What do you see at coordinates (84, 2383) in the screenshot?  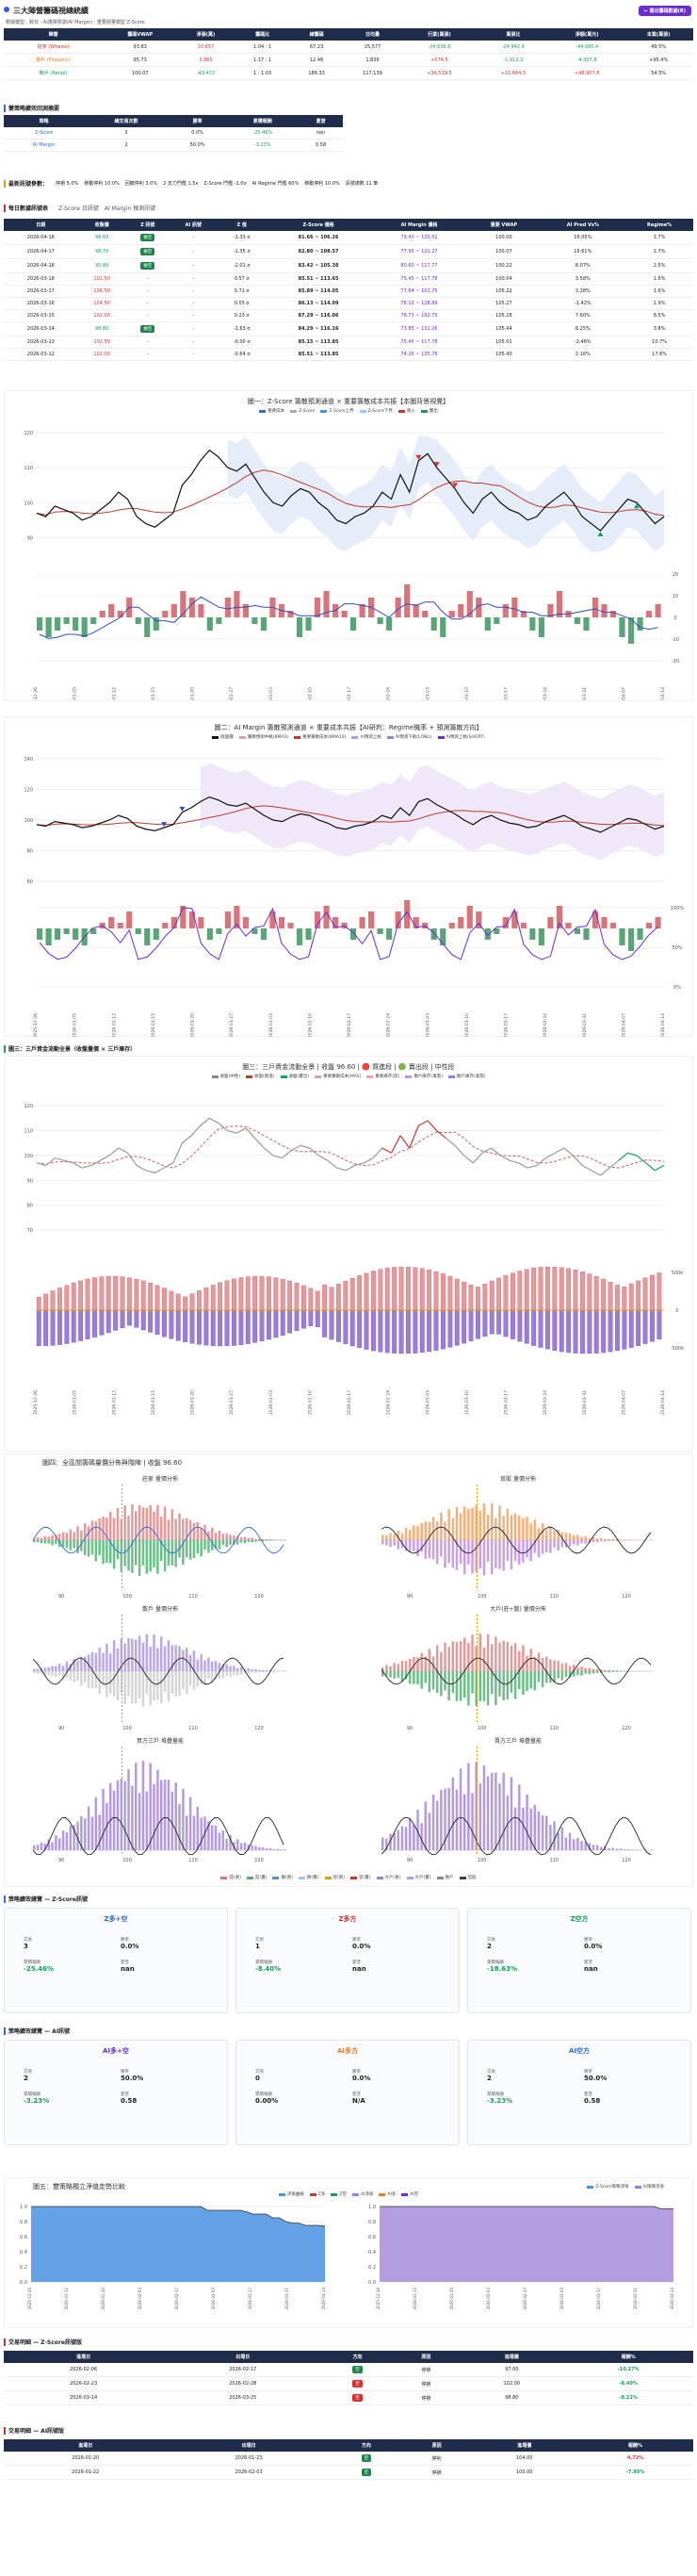 I see `table-cell: 2026-02-23` at bounding box center [84, 2383].